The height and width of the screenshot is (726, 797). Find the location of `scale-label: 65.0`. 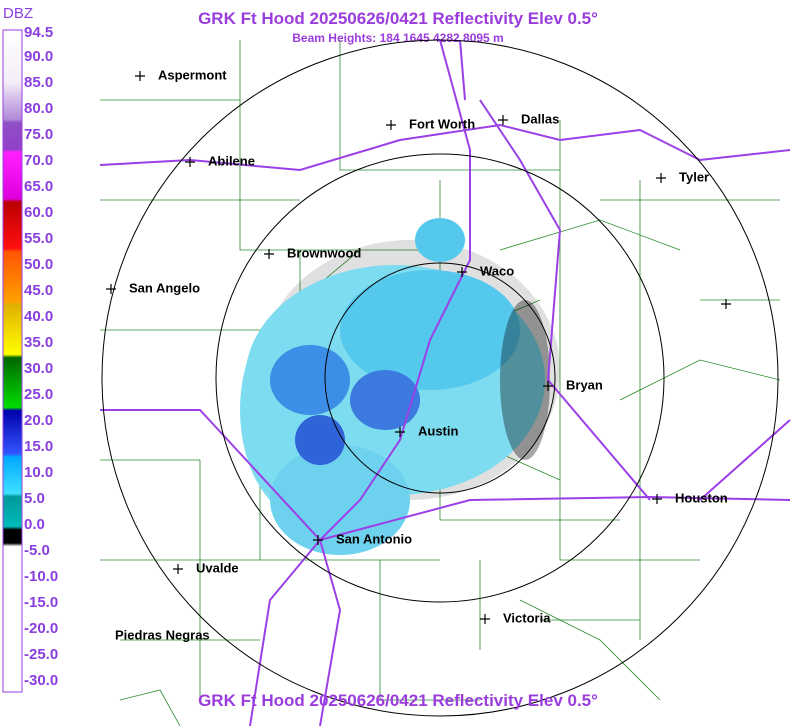

scale-label: 65.0 is located at coordinates (38, 186).